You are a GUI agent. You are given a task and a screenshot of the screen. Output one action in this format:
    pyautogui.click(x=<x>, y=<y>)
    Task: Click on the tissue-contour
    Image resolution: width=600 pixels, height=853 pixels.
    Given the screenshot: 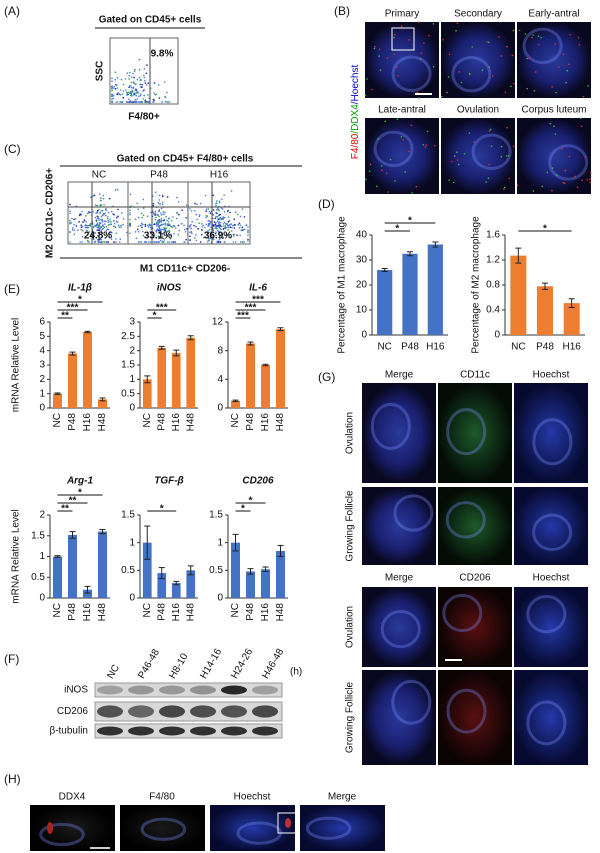 What is the action you would take?
    pyautogui.click(x=568, y=162)
    